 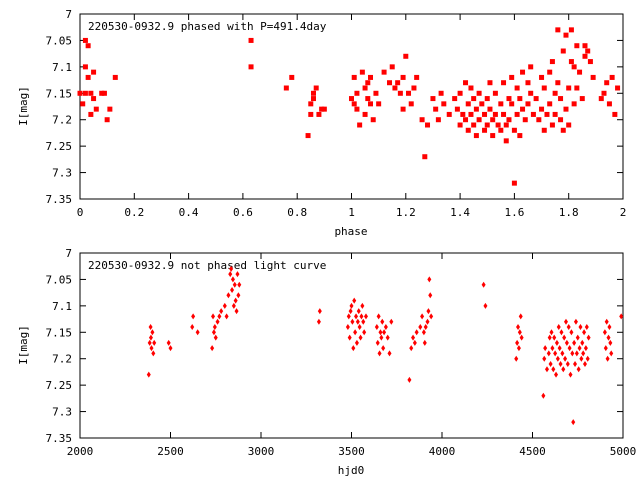 What do you see at coordinates (623, 212) in the screenshot?
I see `x-tick-label: 2` at bounding box center [623, 212].